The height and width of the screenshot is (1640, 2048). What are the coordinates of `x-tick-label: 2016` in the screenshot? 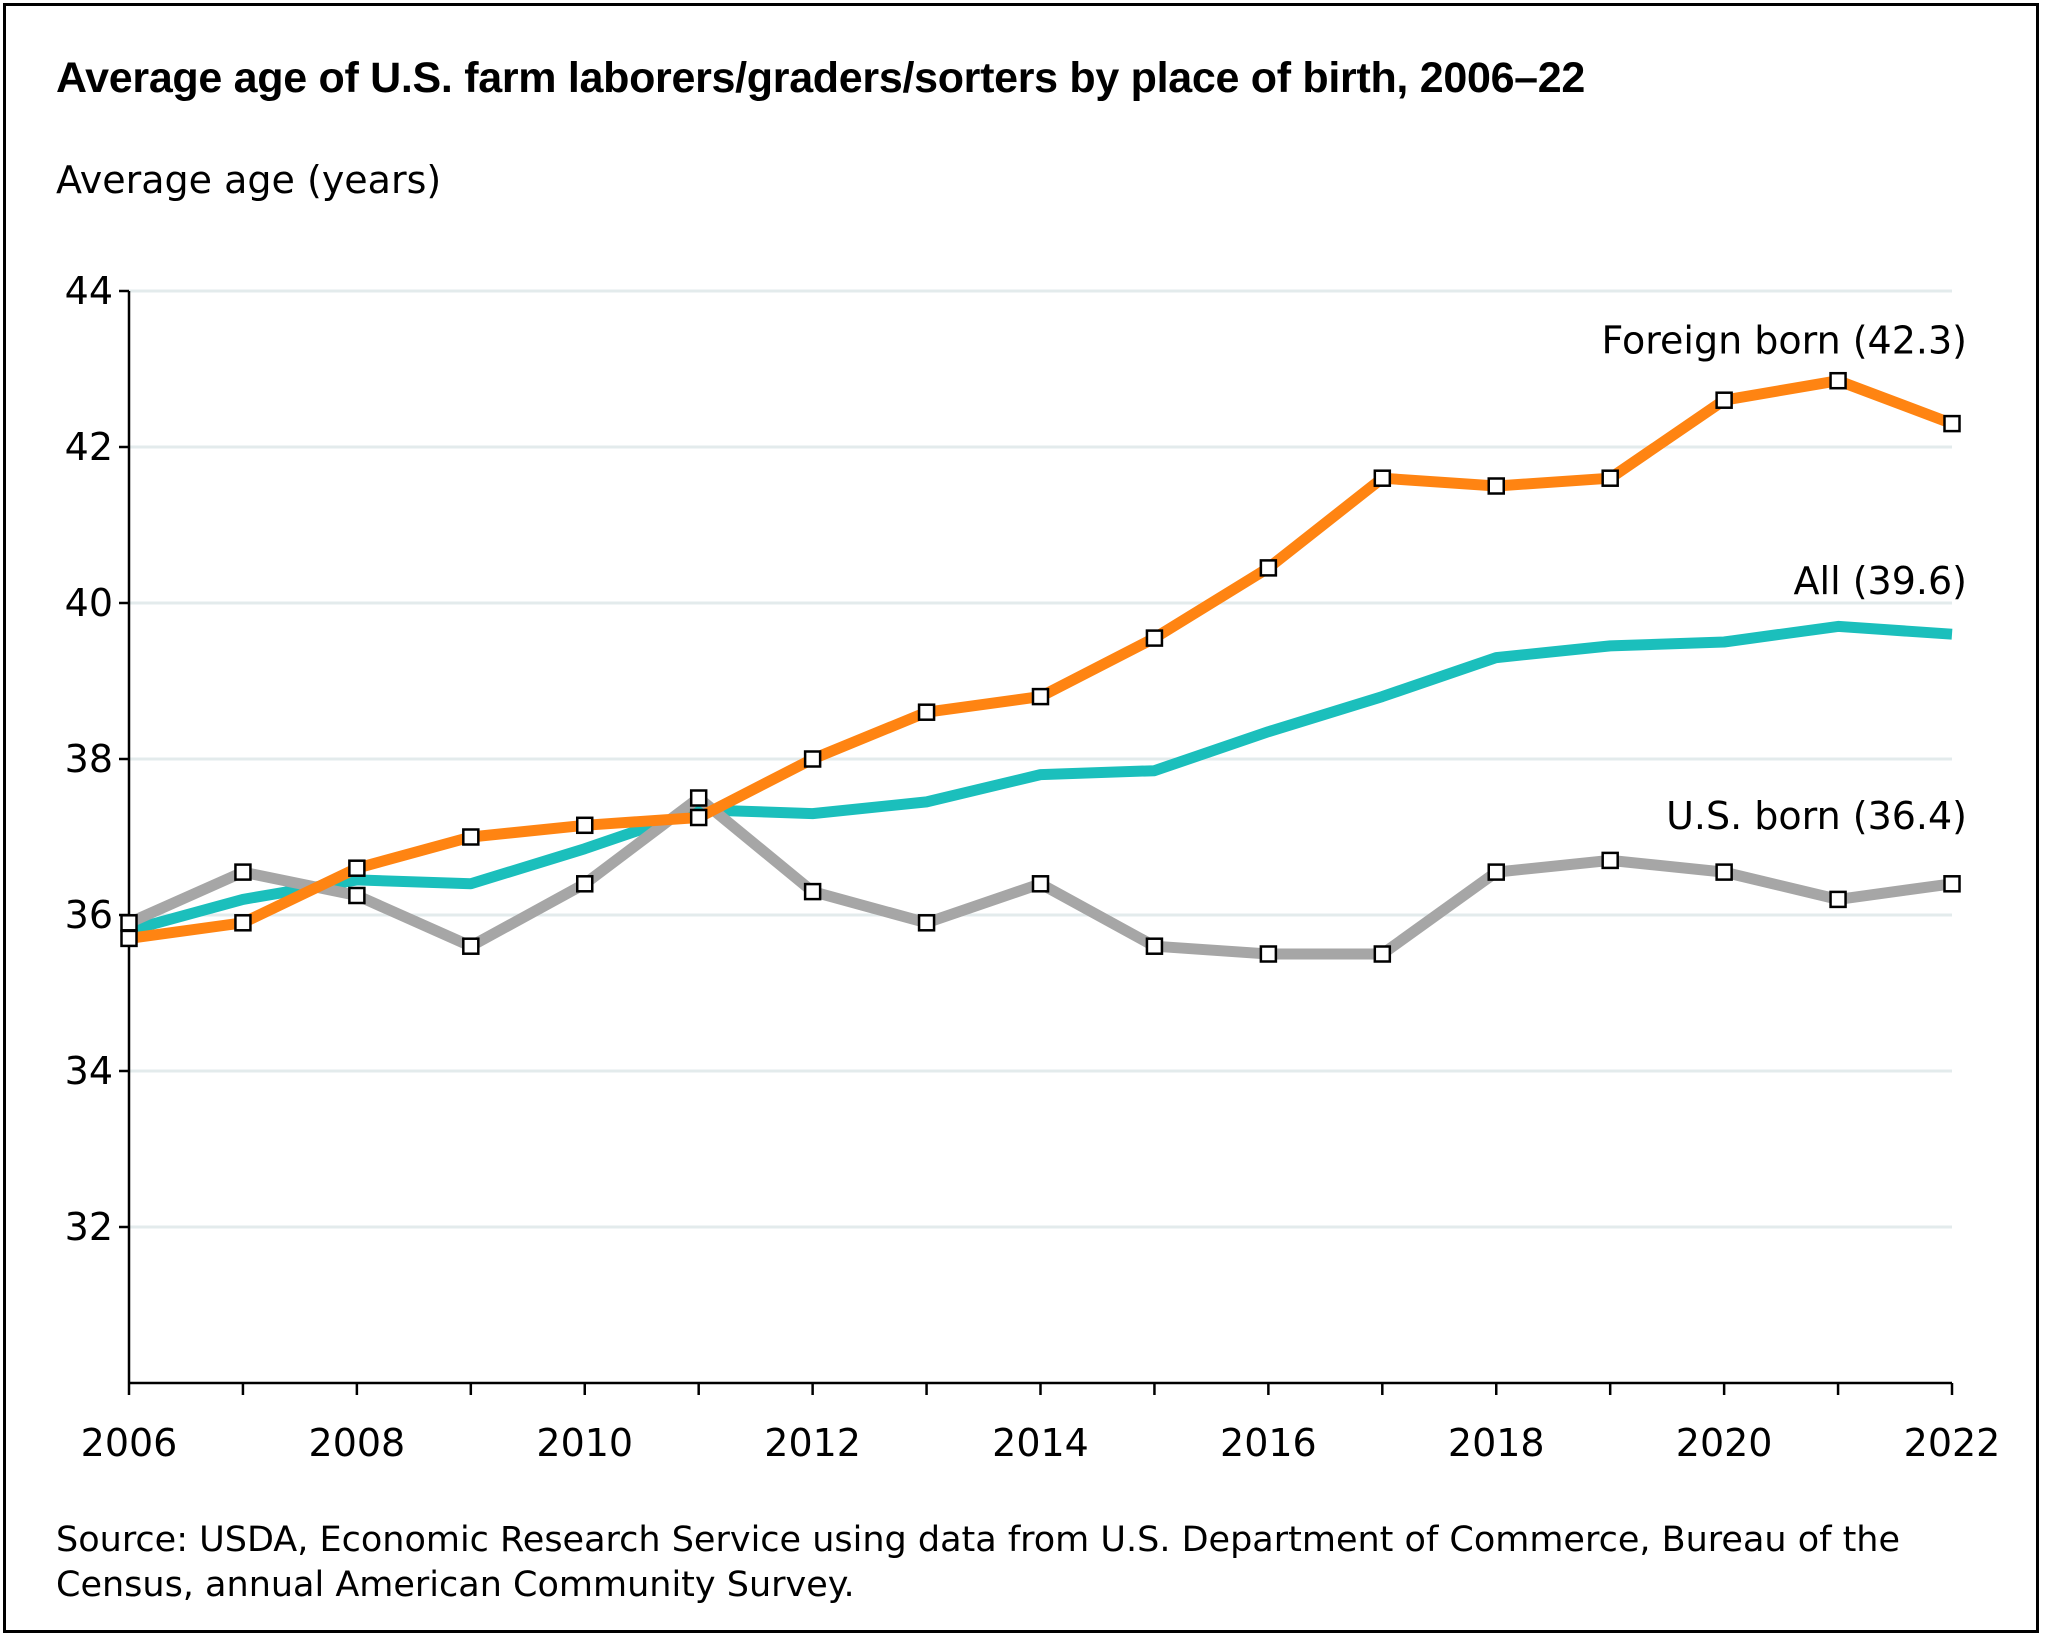 It's located at (1268, 1443).